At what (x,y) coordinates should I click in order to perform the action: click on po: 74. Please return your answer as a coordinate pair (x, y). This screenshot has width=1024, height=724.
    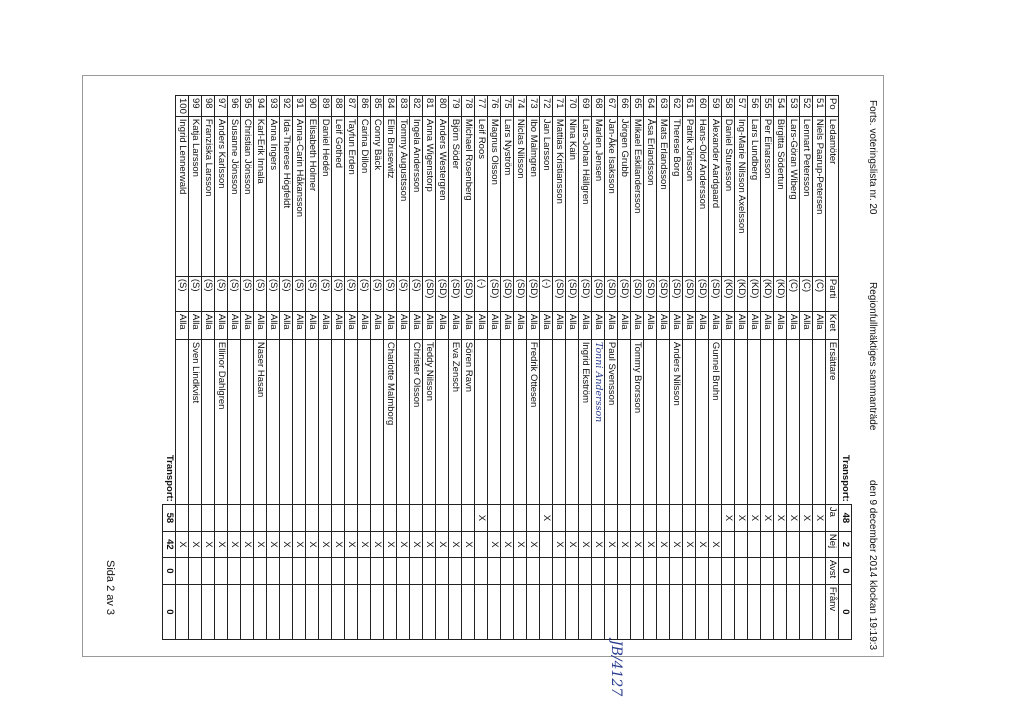
    Looking at the image, I should click on (520, 106).